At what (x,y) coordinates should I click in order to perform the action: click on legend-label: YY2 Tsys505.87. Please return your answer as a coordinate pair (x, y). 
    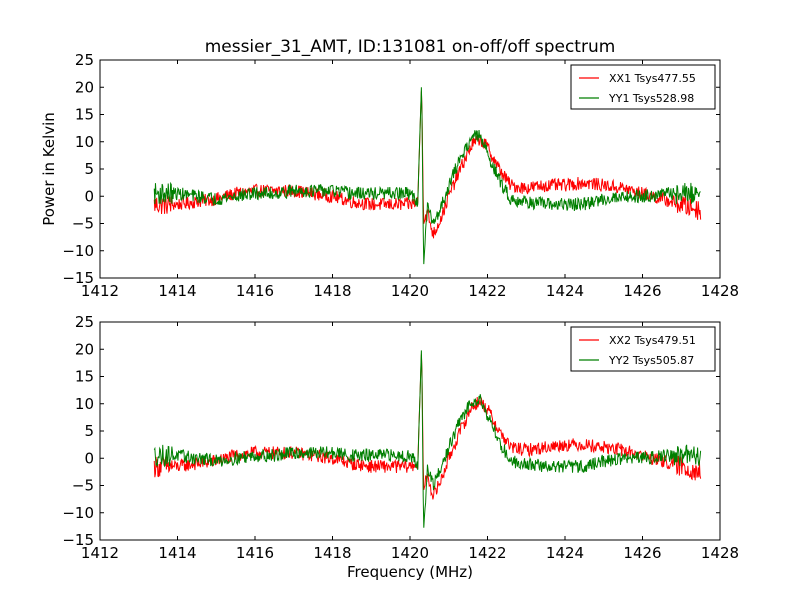
    Looking at the image, I should click on (651, 360).